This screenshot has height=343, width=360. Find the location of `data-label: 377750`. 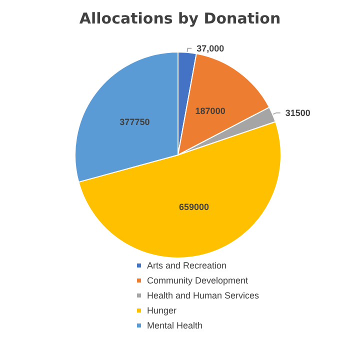

data-label: 377750 is located at coordinates (135, 121).